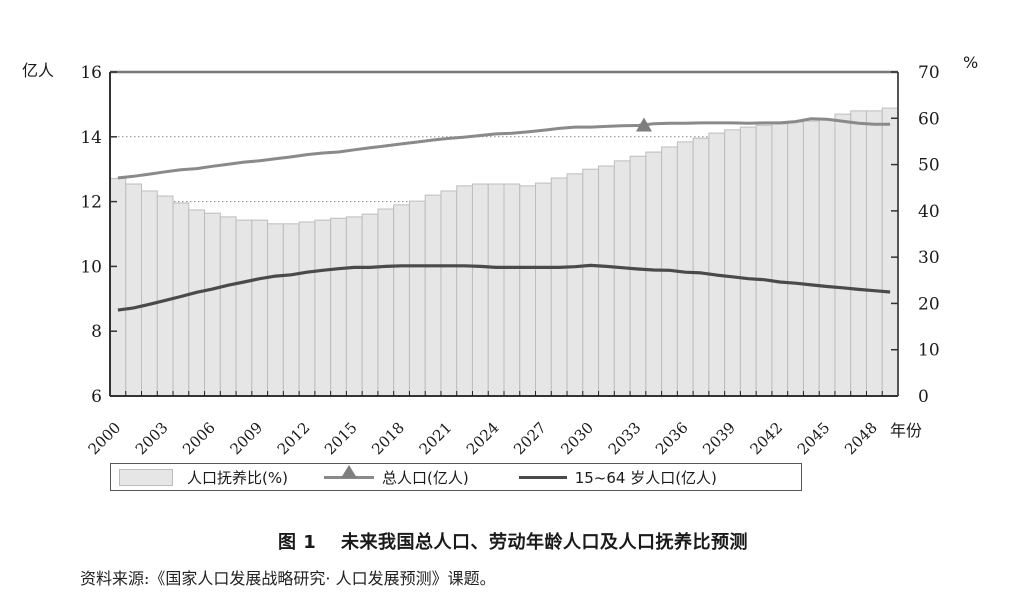 The height and width of the screenshot is (596, 1026). What do you see at coordinates (814, 439) in the screenshot?
I see `x-tick-label: 2045` at bounding box center [814, 439].